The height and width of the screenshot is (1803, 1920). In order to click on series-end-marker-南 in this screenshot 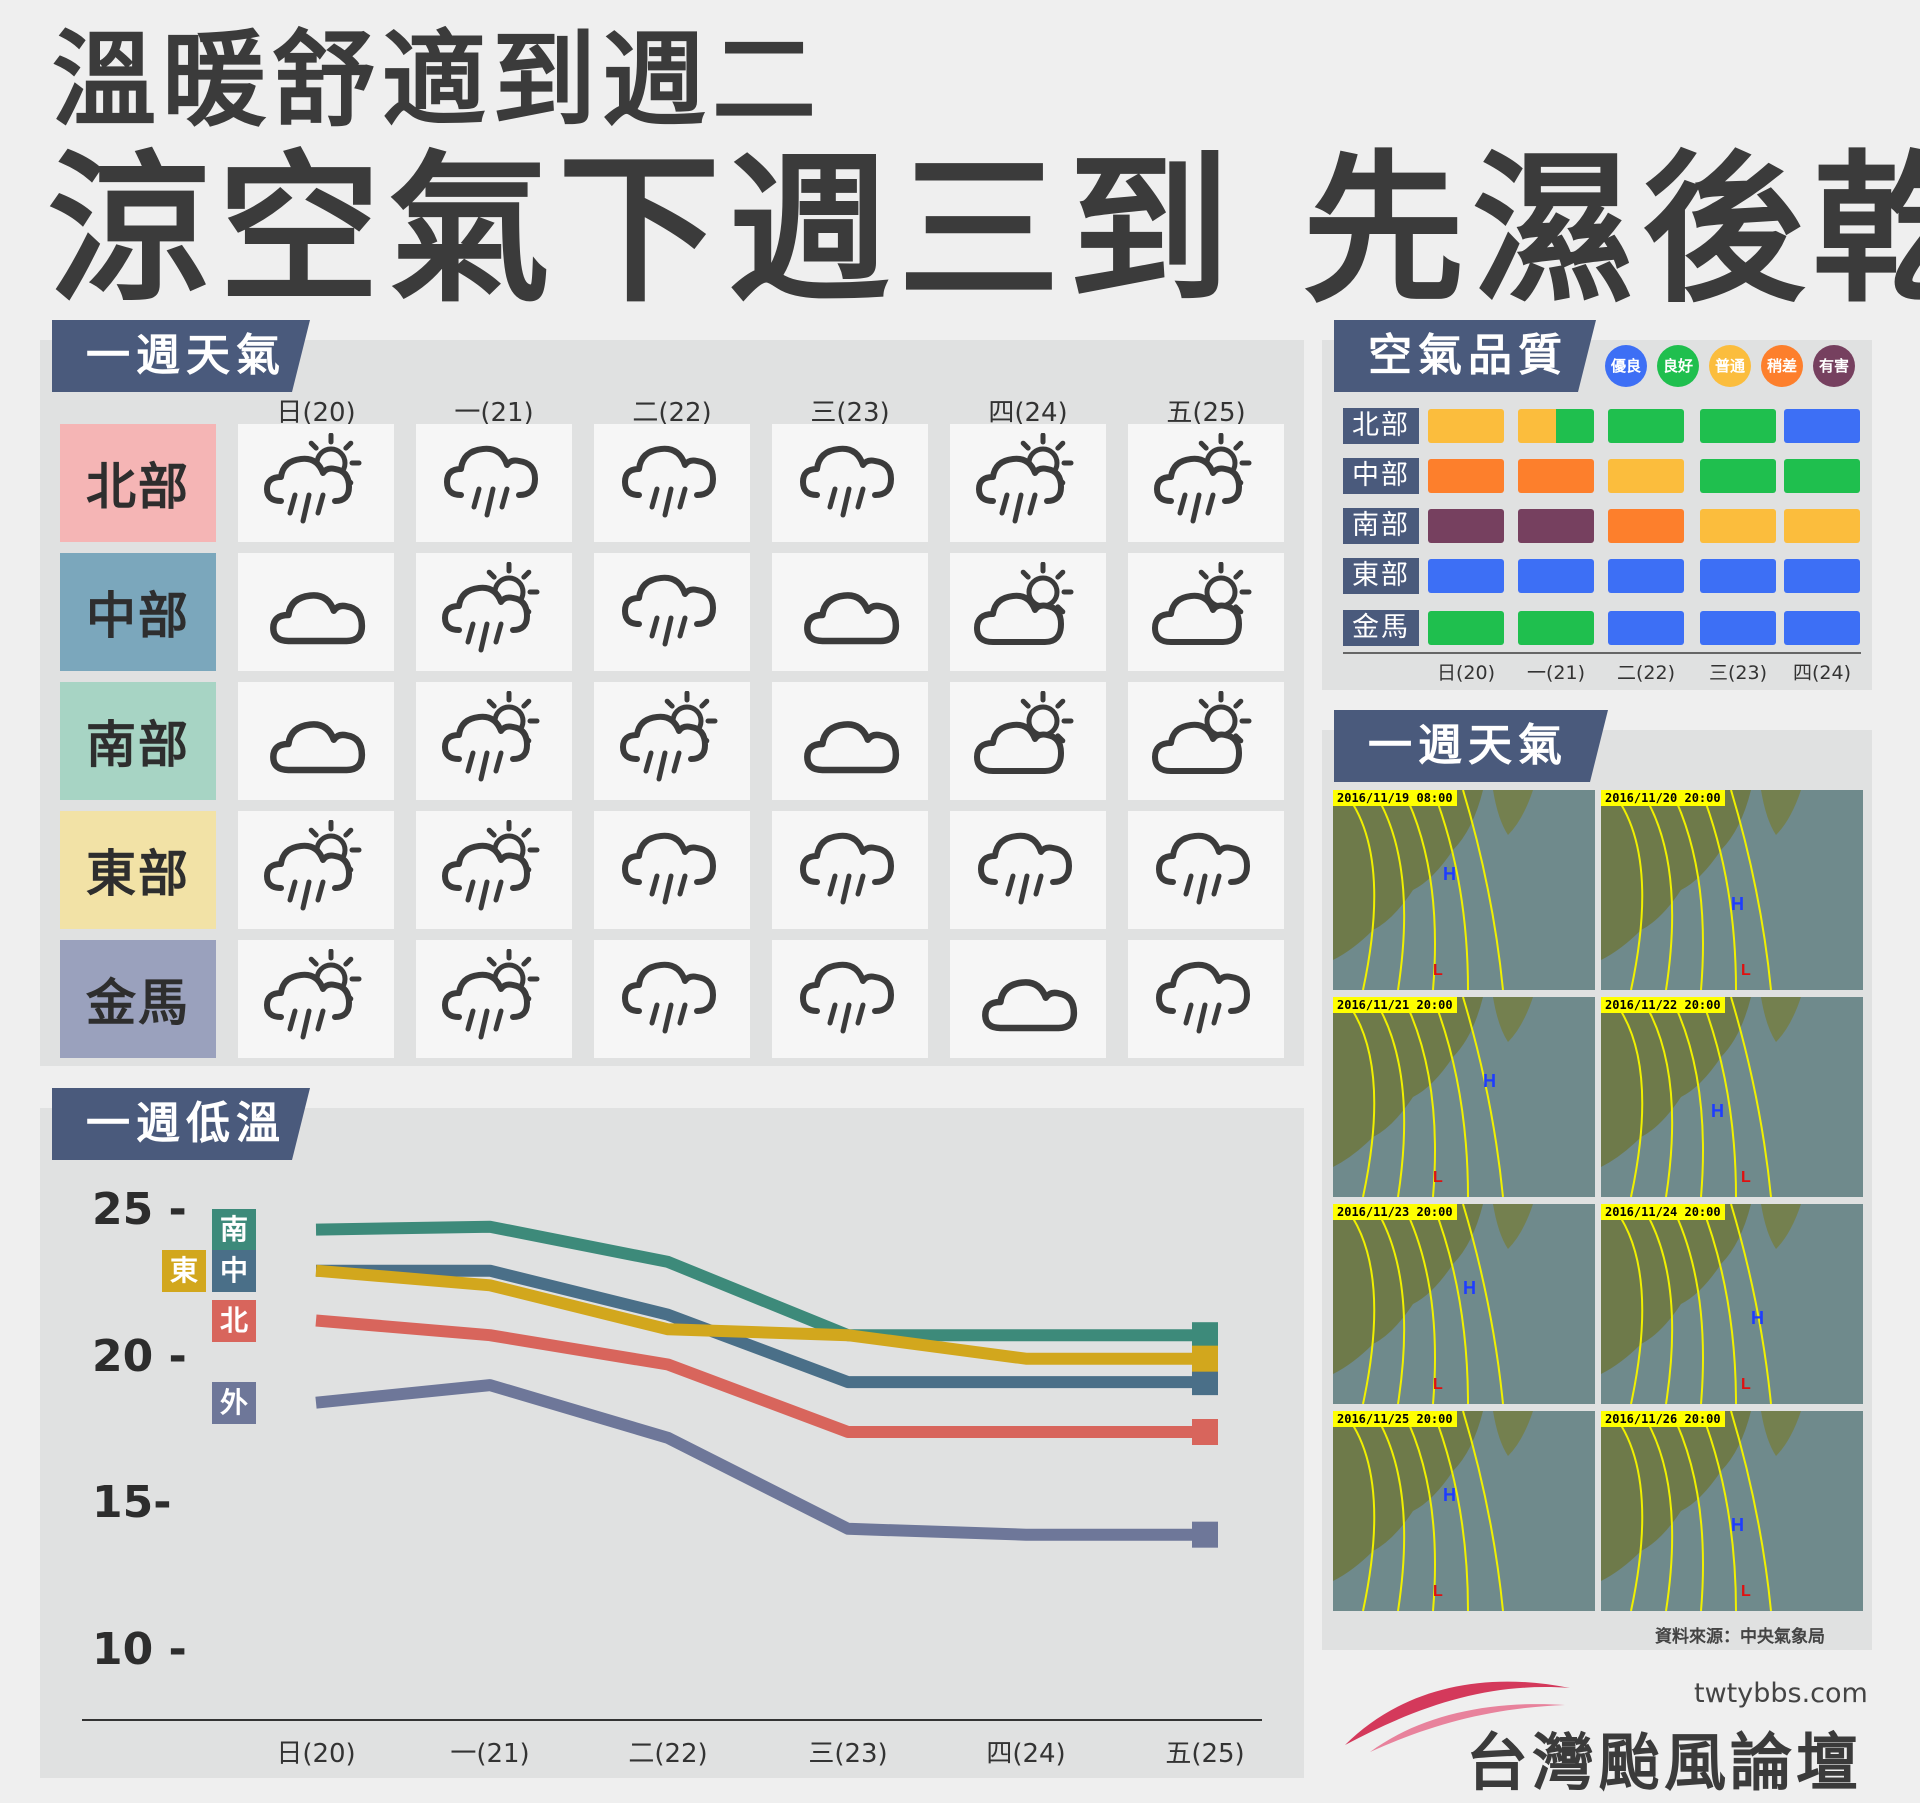, I will do `click(1205, 1335)`.